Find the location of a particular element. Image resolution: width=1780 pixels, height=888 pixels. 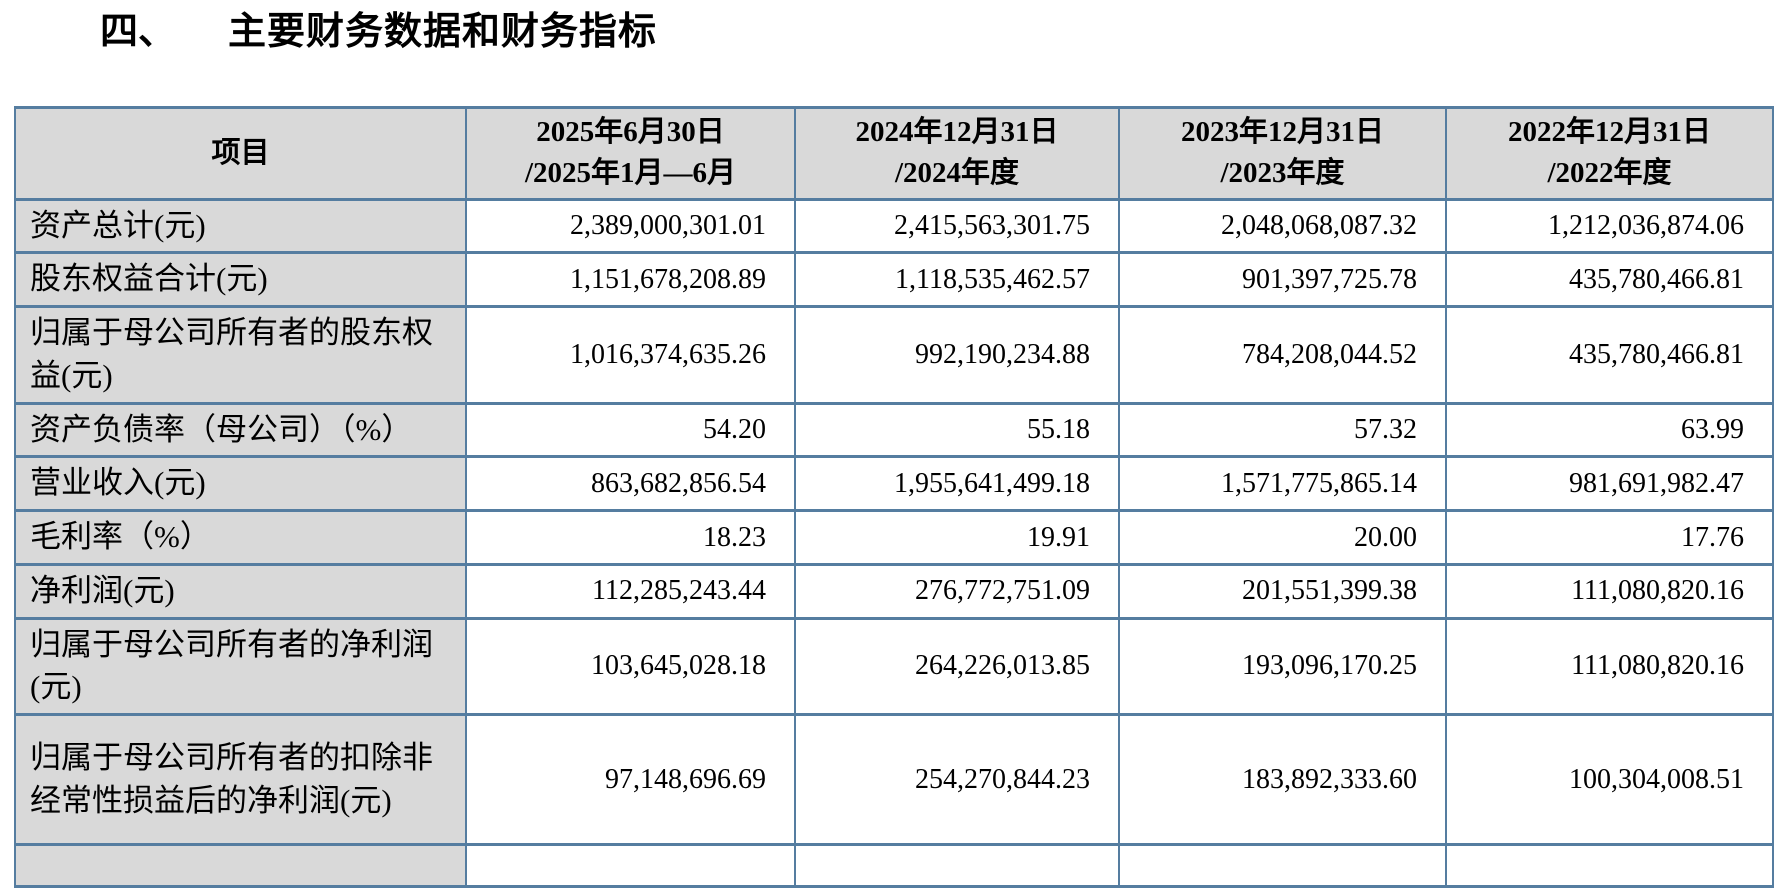

header-cell-period-2024: 2024年12月31日 /2024年度 is located at coordinates (957, 153).